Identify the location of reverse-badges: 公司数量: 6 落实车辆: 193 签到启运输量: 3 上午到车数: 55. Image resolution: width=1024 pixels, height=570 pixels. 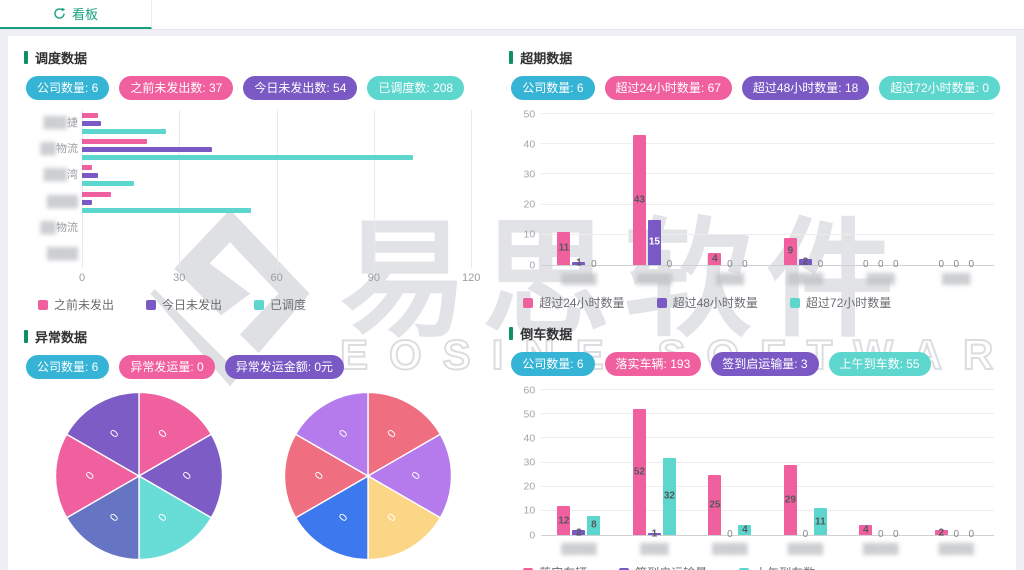
(755, 364).